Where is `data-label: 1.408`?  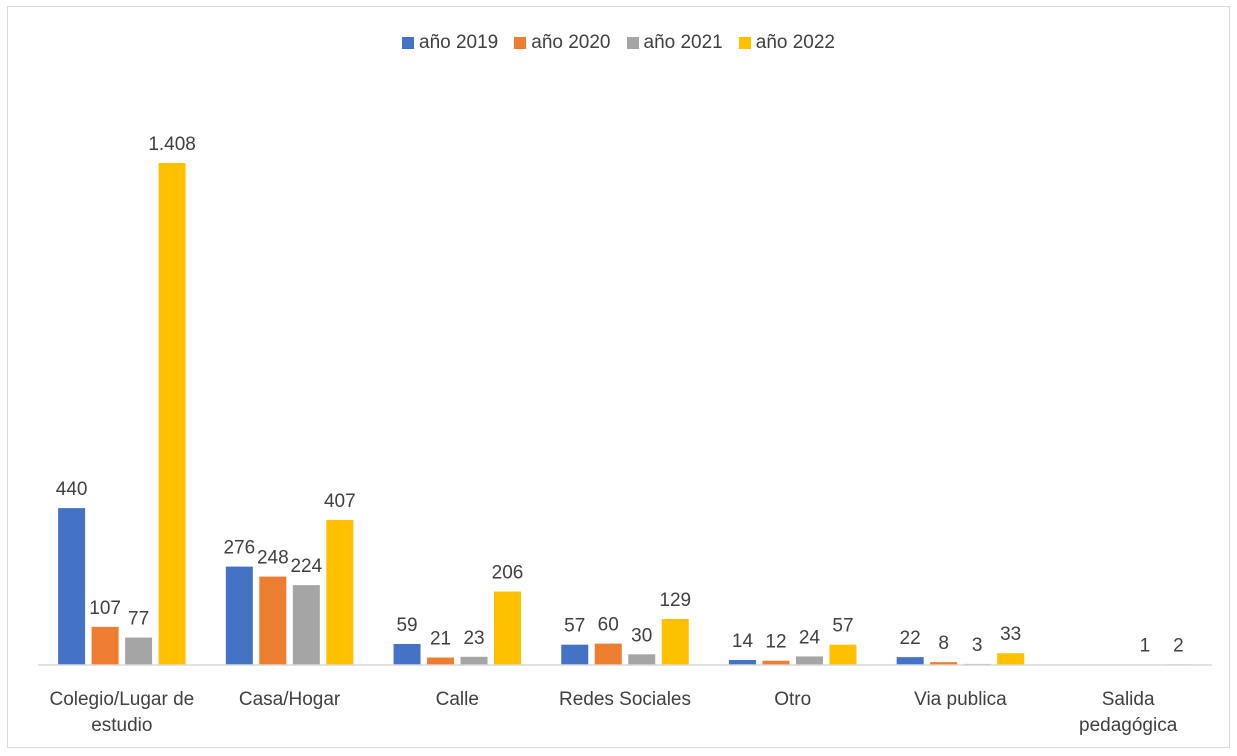
data-label: 1.408 is located at coordinates (172, 144).